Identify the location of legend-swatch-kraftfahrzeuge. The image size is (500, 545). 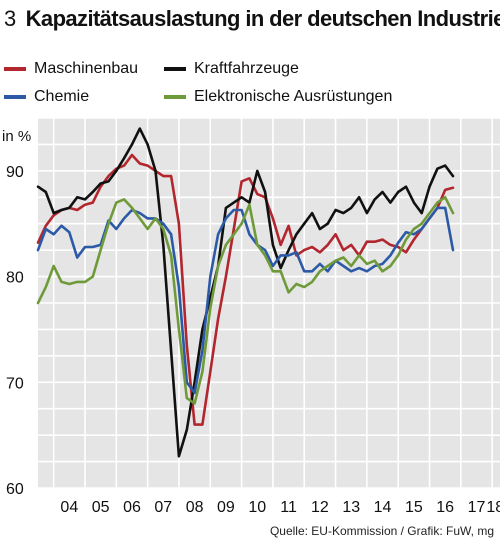
(175, 69).